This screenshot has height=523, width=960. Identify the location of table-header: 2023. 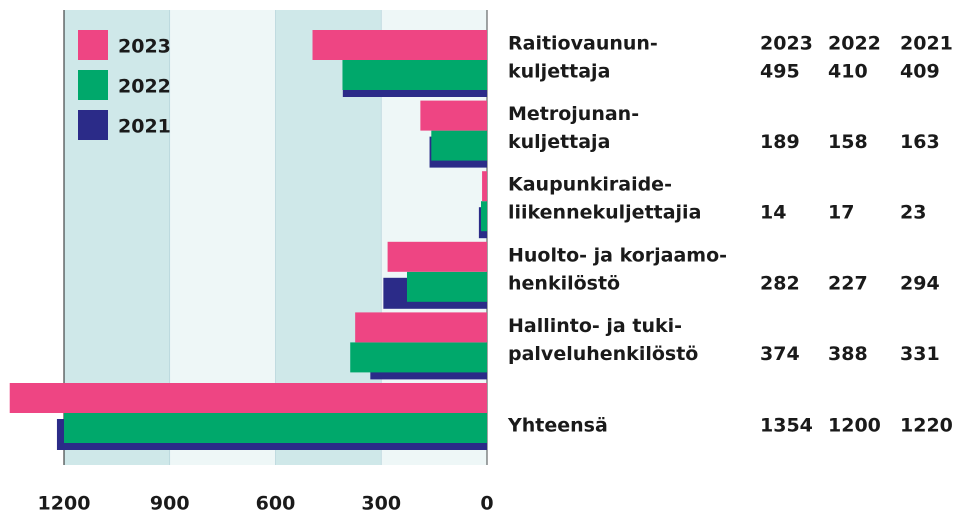
(786, 44).